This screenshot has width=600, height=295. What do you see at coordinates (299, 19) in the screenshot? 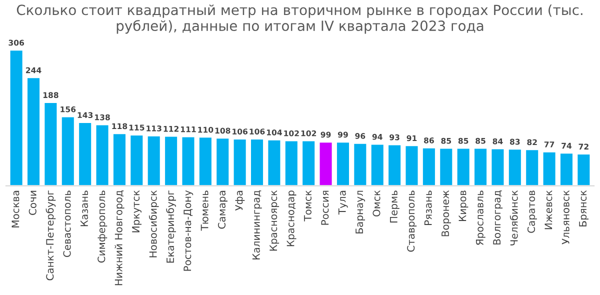
I see `chart-title: Сколько стоит квадратный метр на вторичном рынке в городах России (тыс. рублей), данные по итогам IV квартала 2023 года` at bounding box center [299, 19].